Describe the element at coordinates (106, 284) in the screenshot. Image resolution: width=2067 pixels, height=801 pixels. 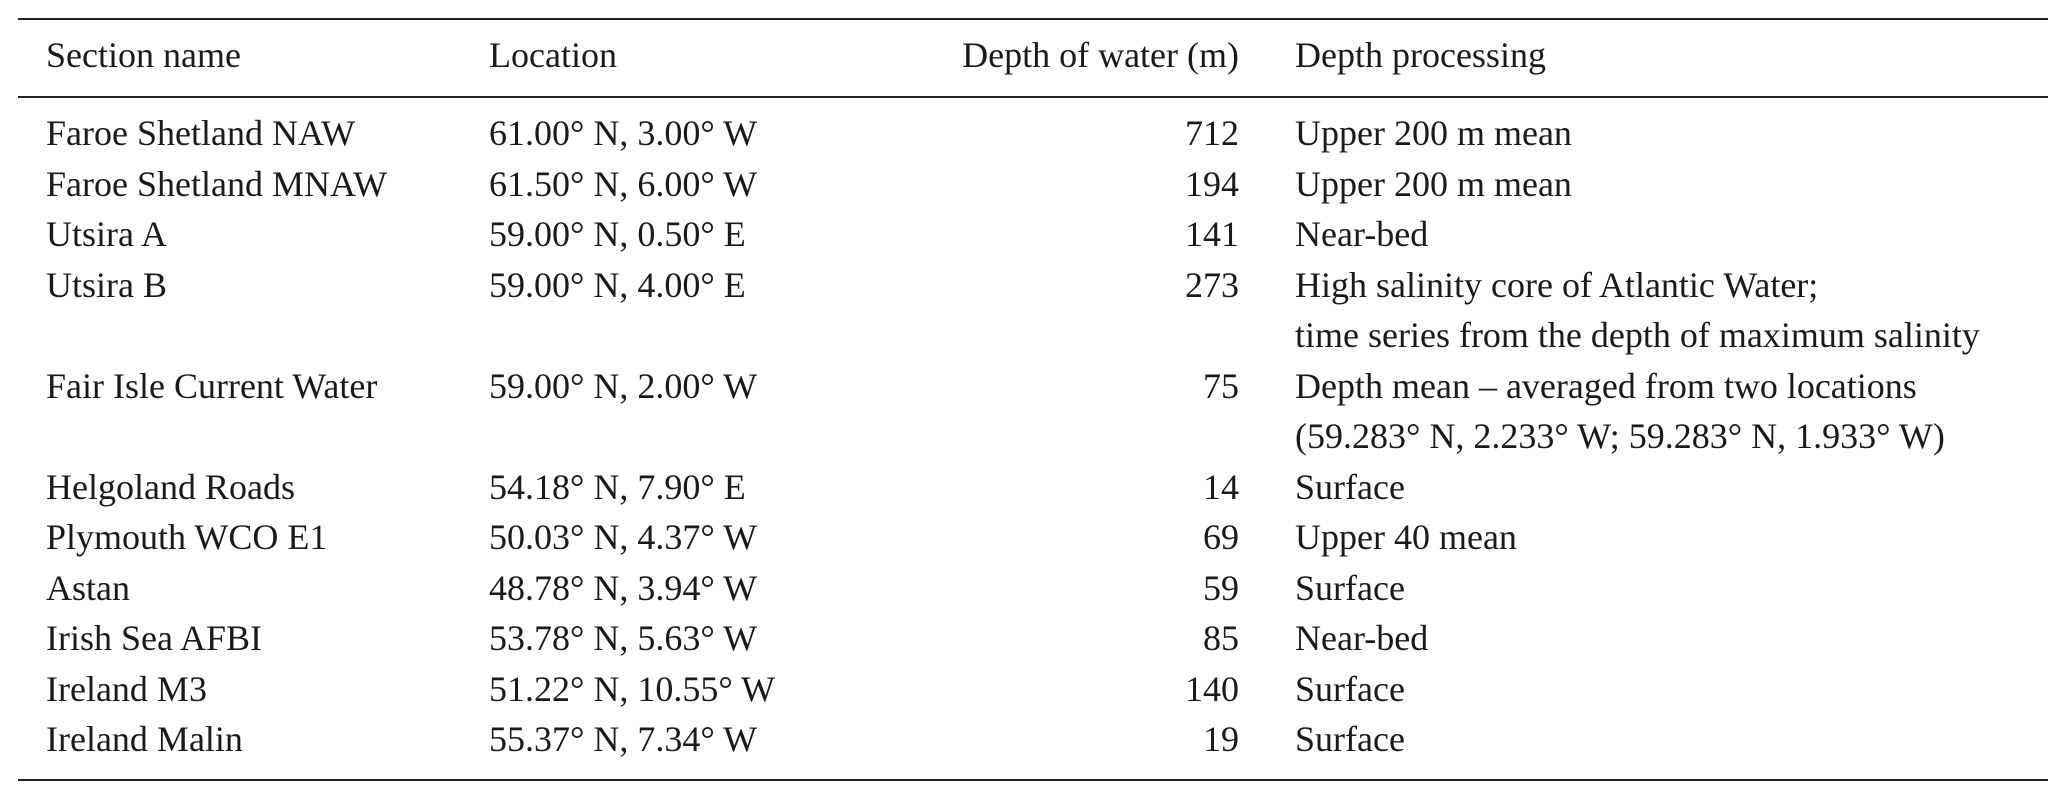
I see `table-cell: Utsira B` at that location.